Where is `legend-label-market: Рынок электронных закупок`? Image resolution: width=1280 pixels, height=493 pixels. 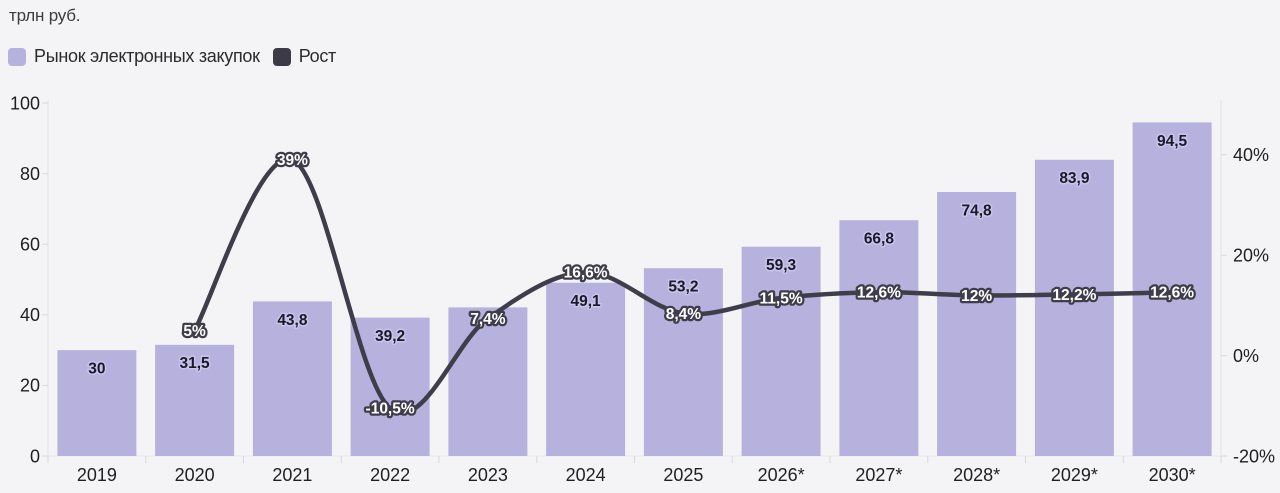
legend-label-market: Рынок электронных закупок is located at coordinates (147, 56).